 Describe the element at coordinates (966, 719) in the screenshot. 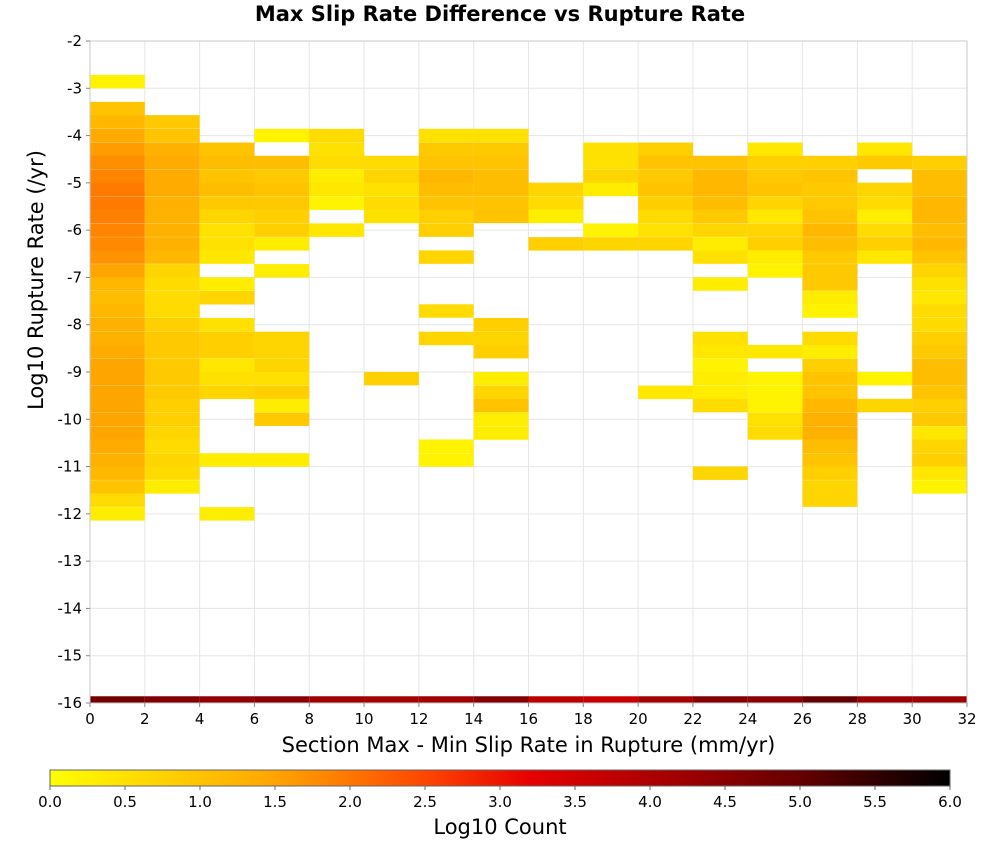

I see `x-tick-label: 32` at that location.